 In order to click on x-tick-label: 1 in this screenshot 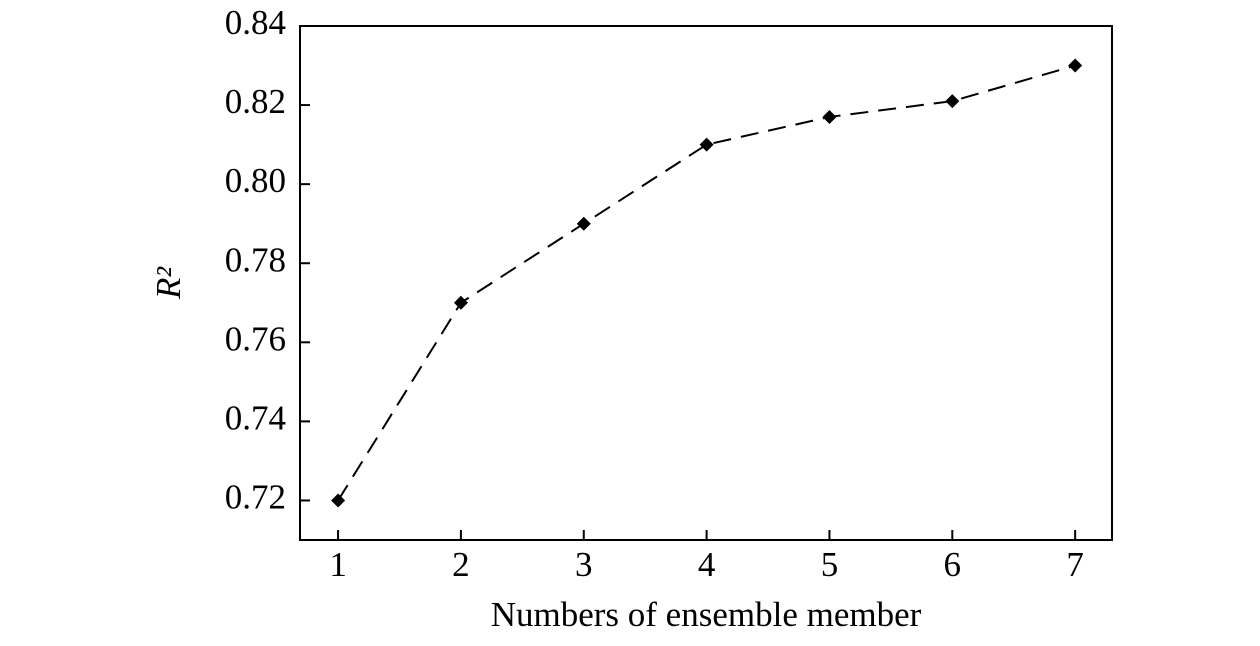, I will do `click(338, 564)`.